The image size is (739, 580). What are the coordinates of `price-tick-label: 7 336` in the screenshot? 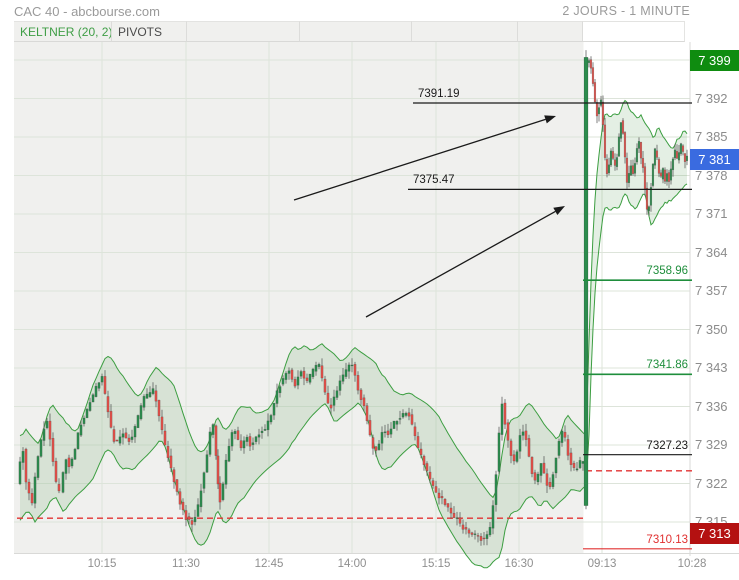 It's located at (711, 406).